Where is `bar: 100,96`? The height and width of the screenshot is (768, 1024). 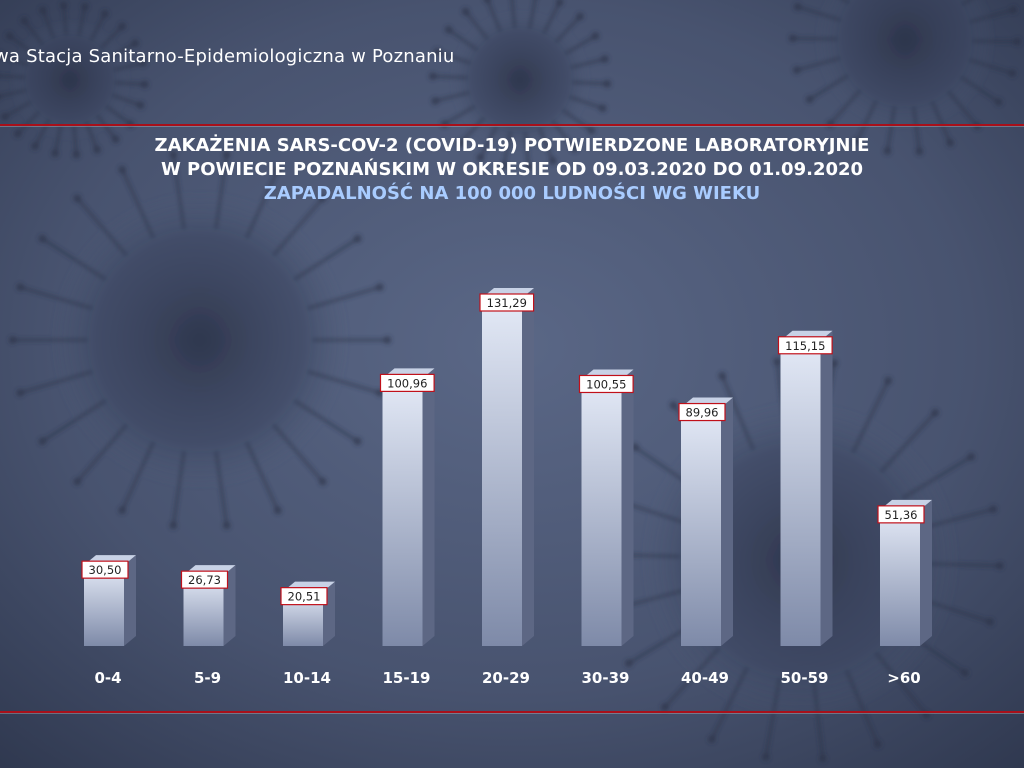 bar: 100,96 is located at coordinates (407, 507).